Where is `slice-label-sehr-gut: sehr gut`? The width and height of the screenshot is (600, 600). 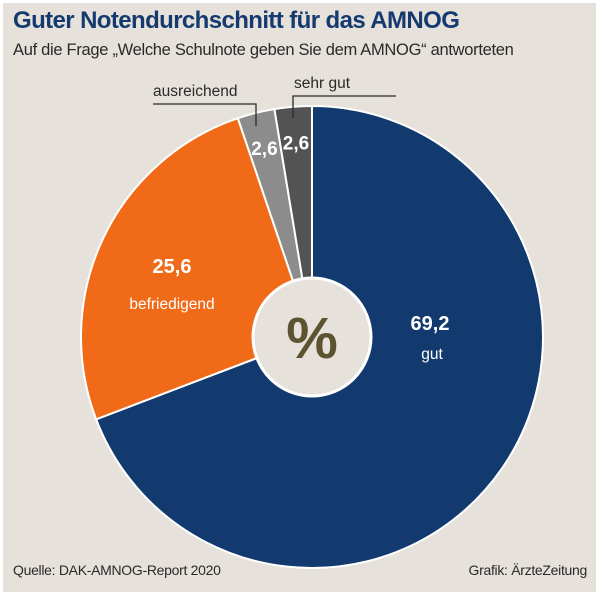
slice-label-sehr-gut: sehr gut is located at coordinates (322, 83).